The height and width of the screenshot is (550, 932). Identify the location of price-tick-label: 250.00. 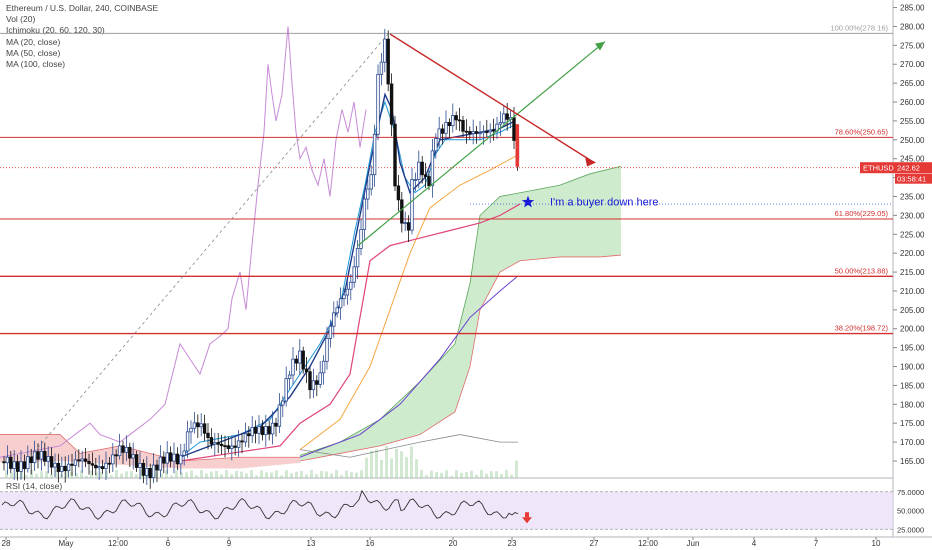
(912, 140).